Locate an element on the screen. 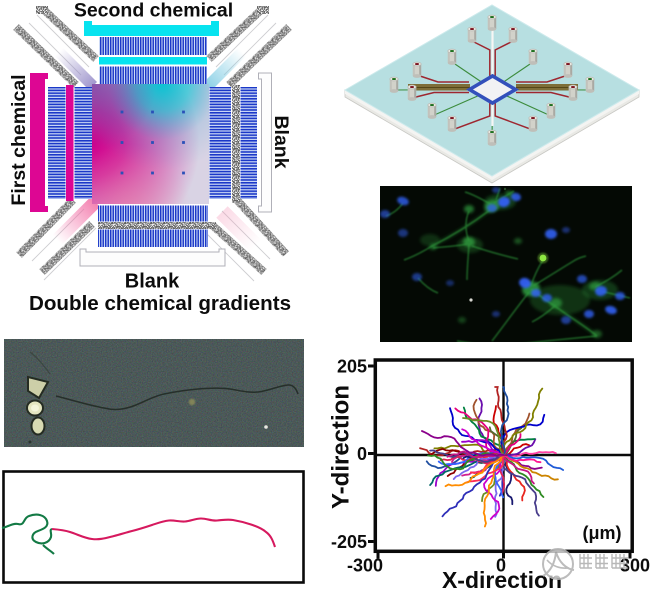 The width and height of the screenshot is (650, 591). svg-text: 300 is located at coordinates (635, 566).